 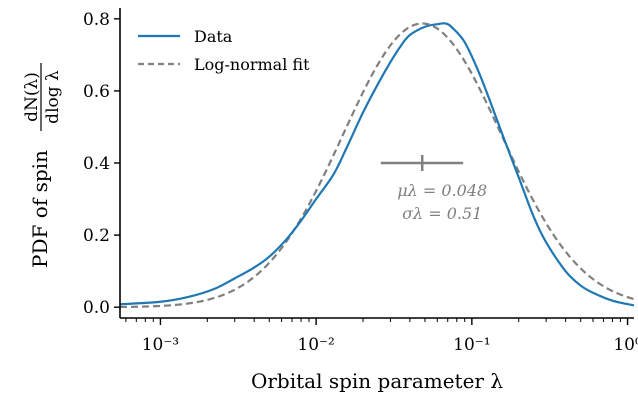 What do you see at coordinates (96, 236) in the screenshot?
I see `y-tick-label: 0.2` at bounding box center [96, 236].